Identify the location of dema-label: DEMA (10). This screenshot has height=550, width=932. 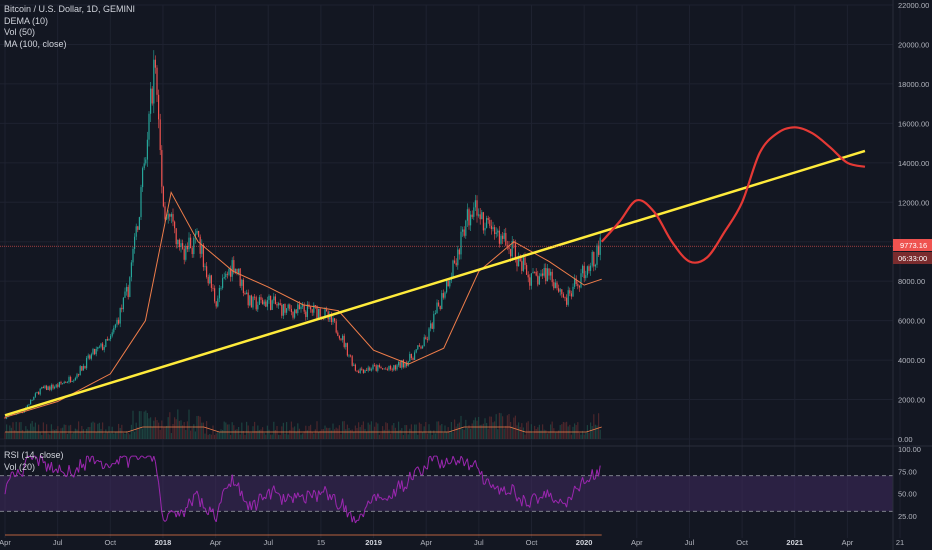
(26, 20).